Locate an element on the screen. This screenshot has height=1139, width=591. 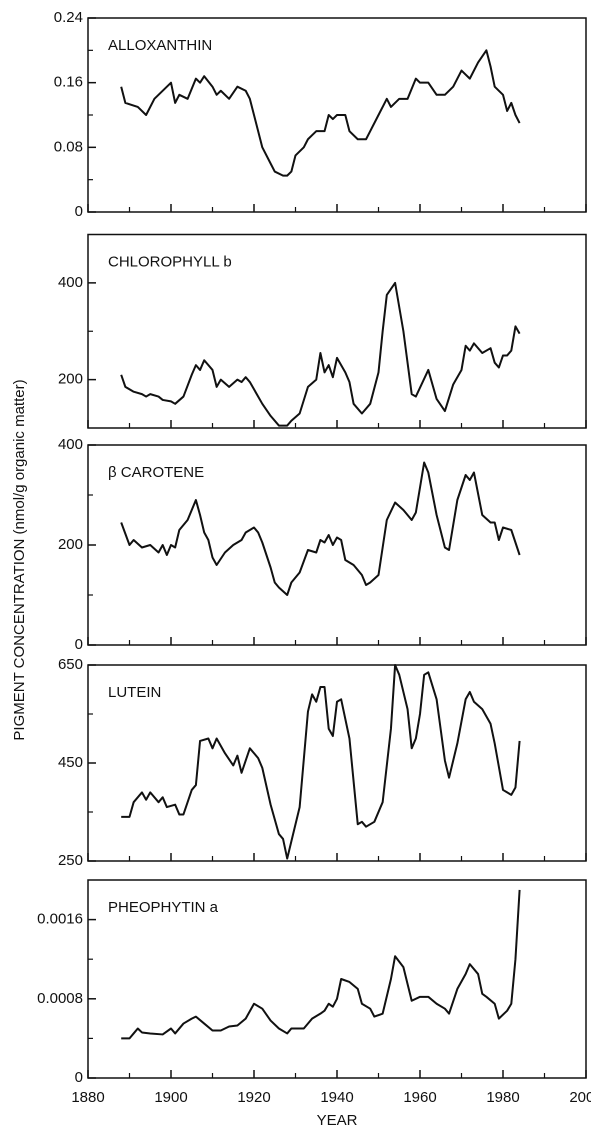
x-tick-label: 1900 is located at coordinates (170, 1097).